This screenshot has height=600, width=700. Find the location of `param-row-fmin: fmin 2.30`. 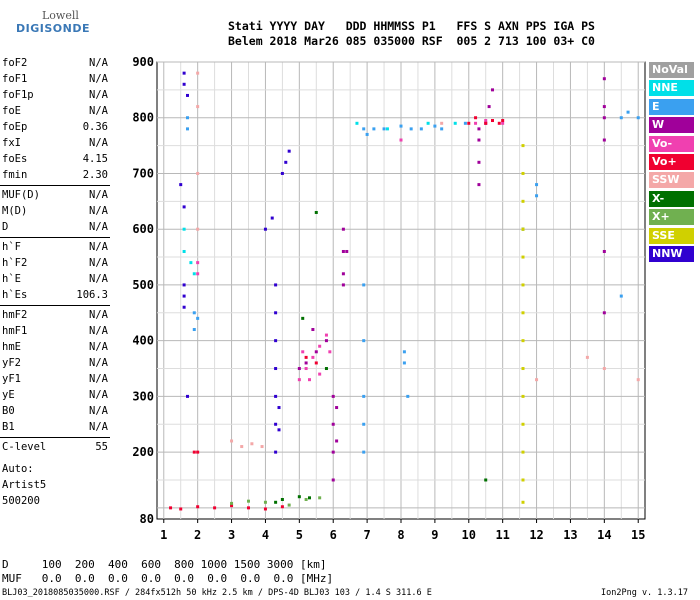

param-row-fmin: fmin 2.30 is located at coordinates (55, 175).